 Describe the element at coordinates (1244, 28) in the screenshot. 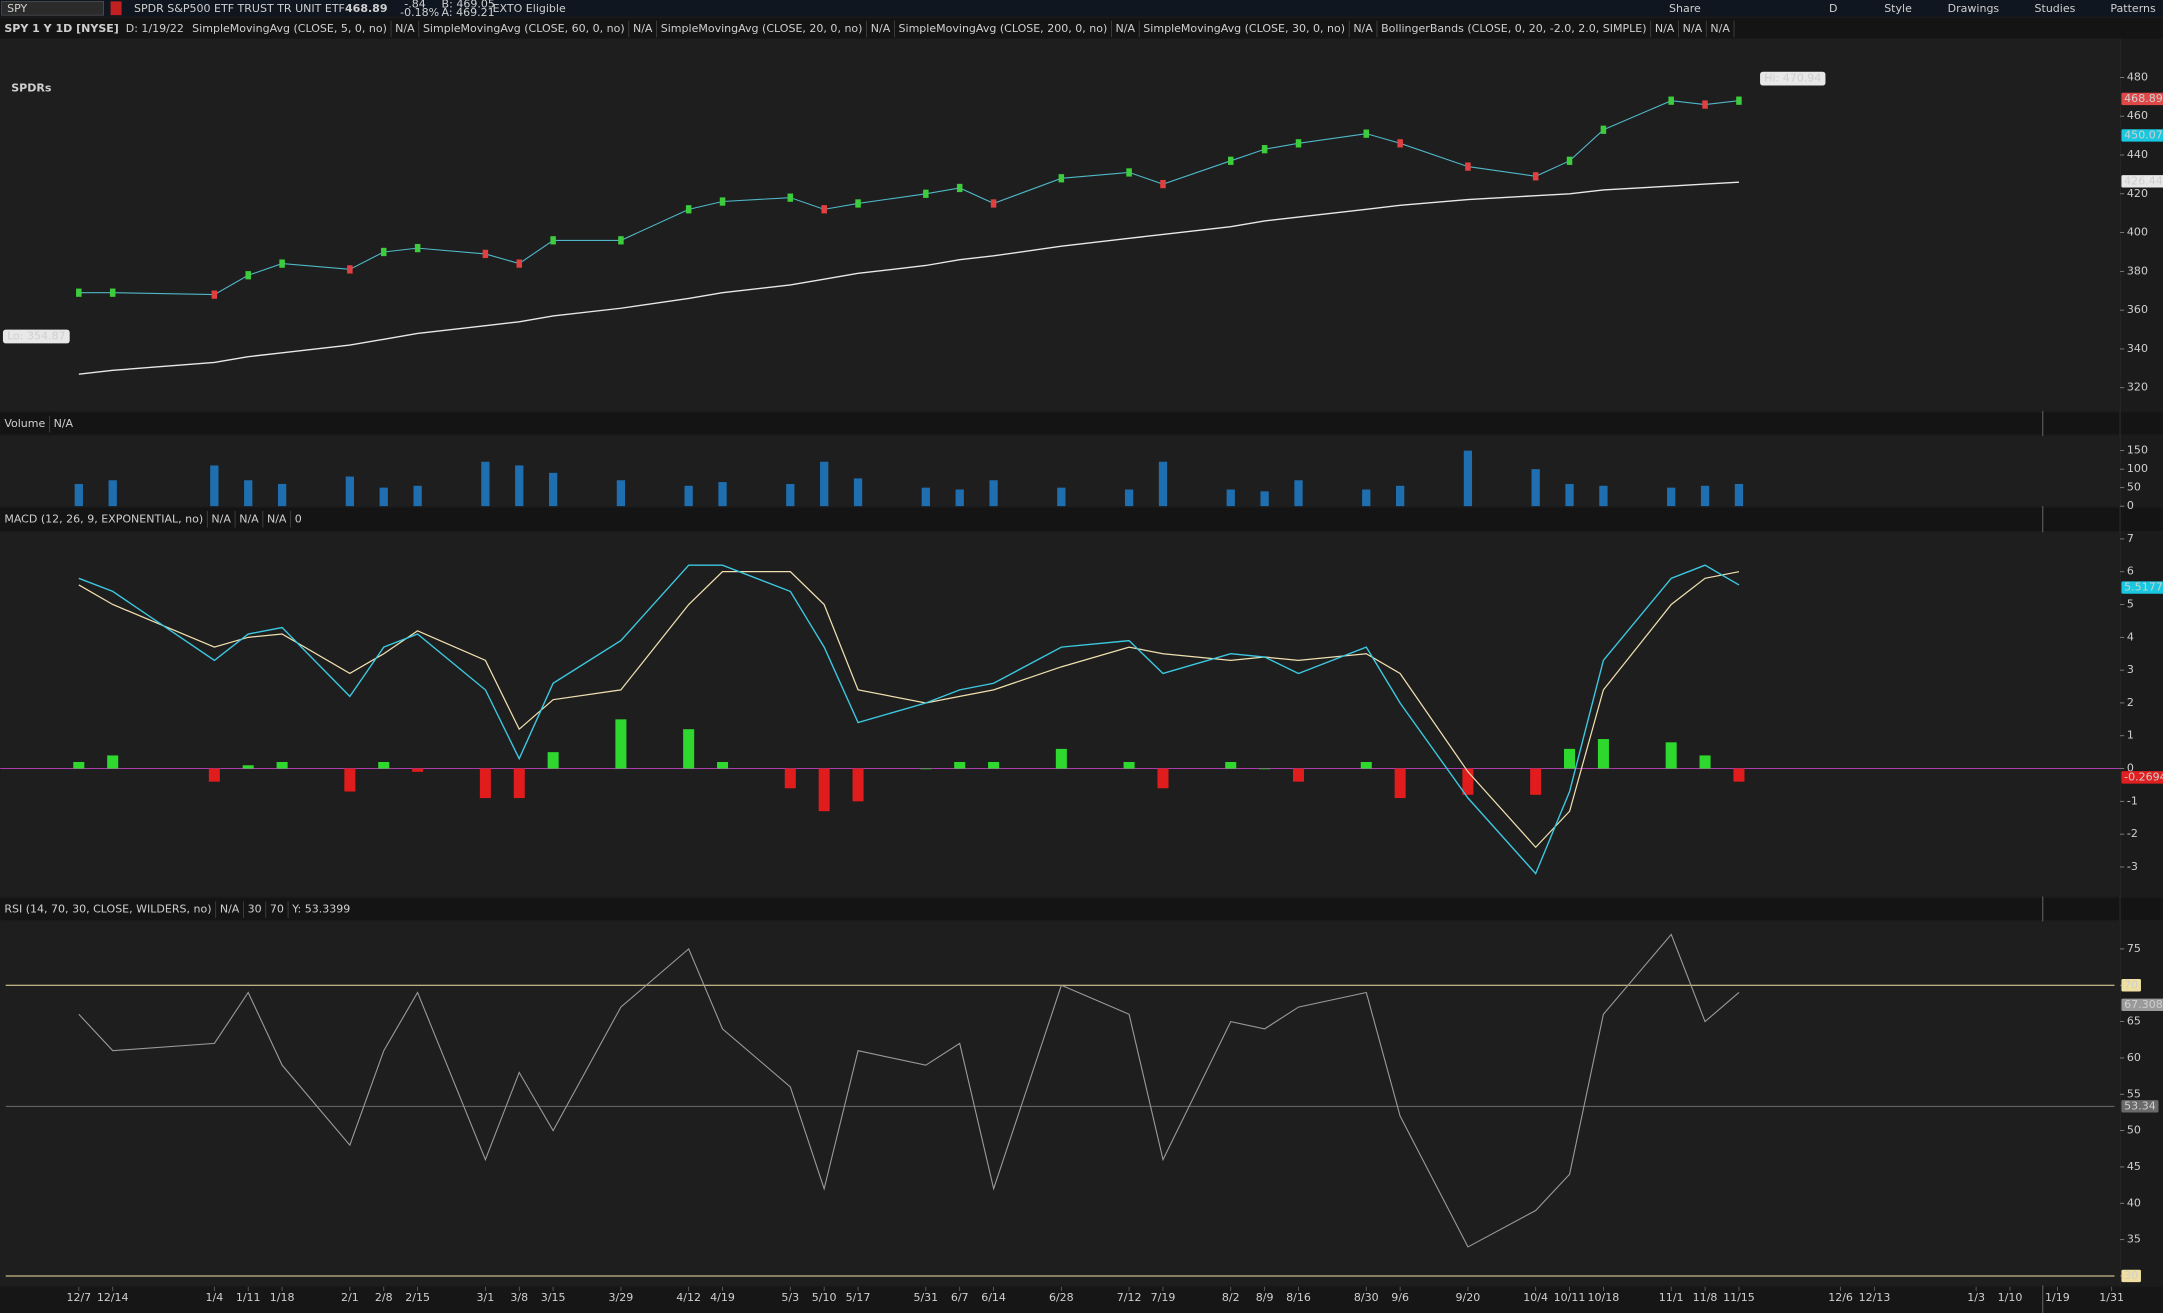

I see `study-name: SimpleMovingAvg (CLOSE, 30, 0, no)` at that location.